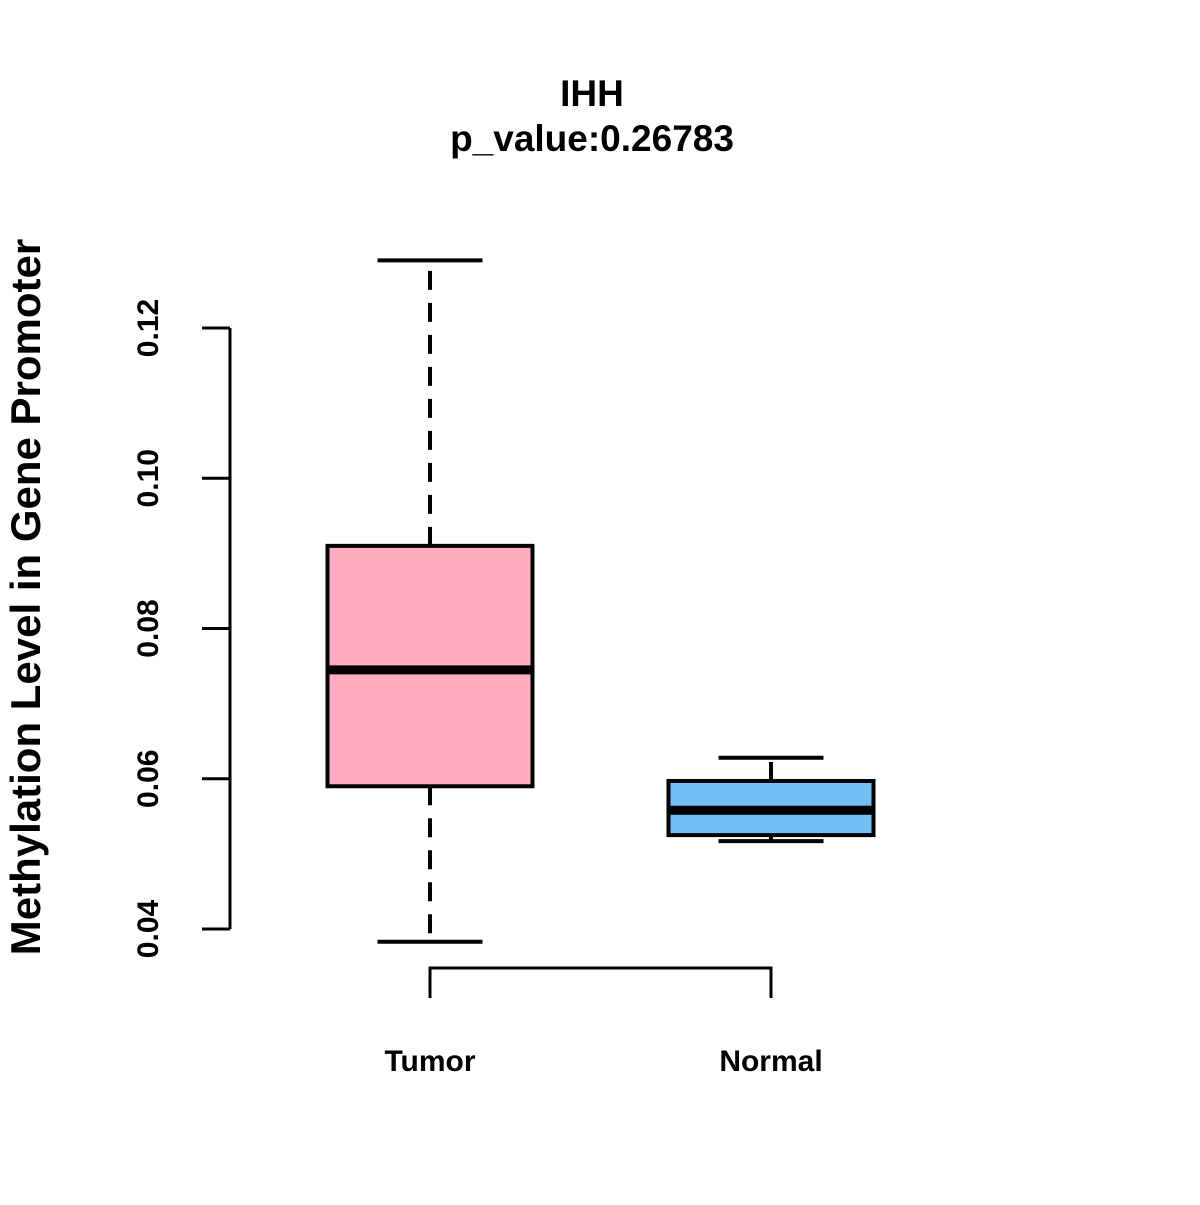 Image resolution: width=1200 pixels, height=1205 pixels. Describe the element at coordinates (600, 982) in the screenshot. I see `x-axis-bracket` at that location.